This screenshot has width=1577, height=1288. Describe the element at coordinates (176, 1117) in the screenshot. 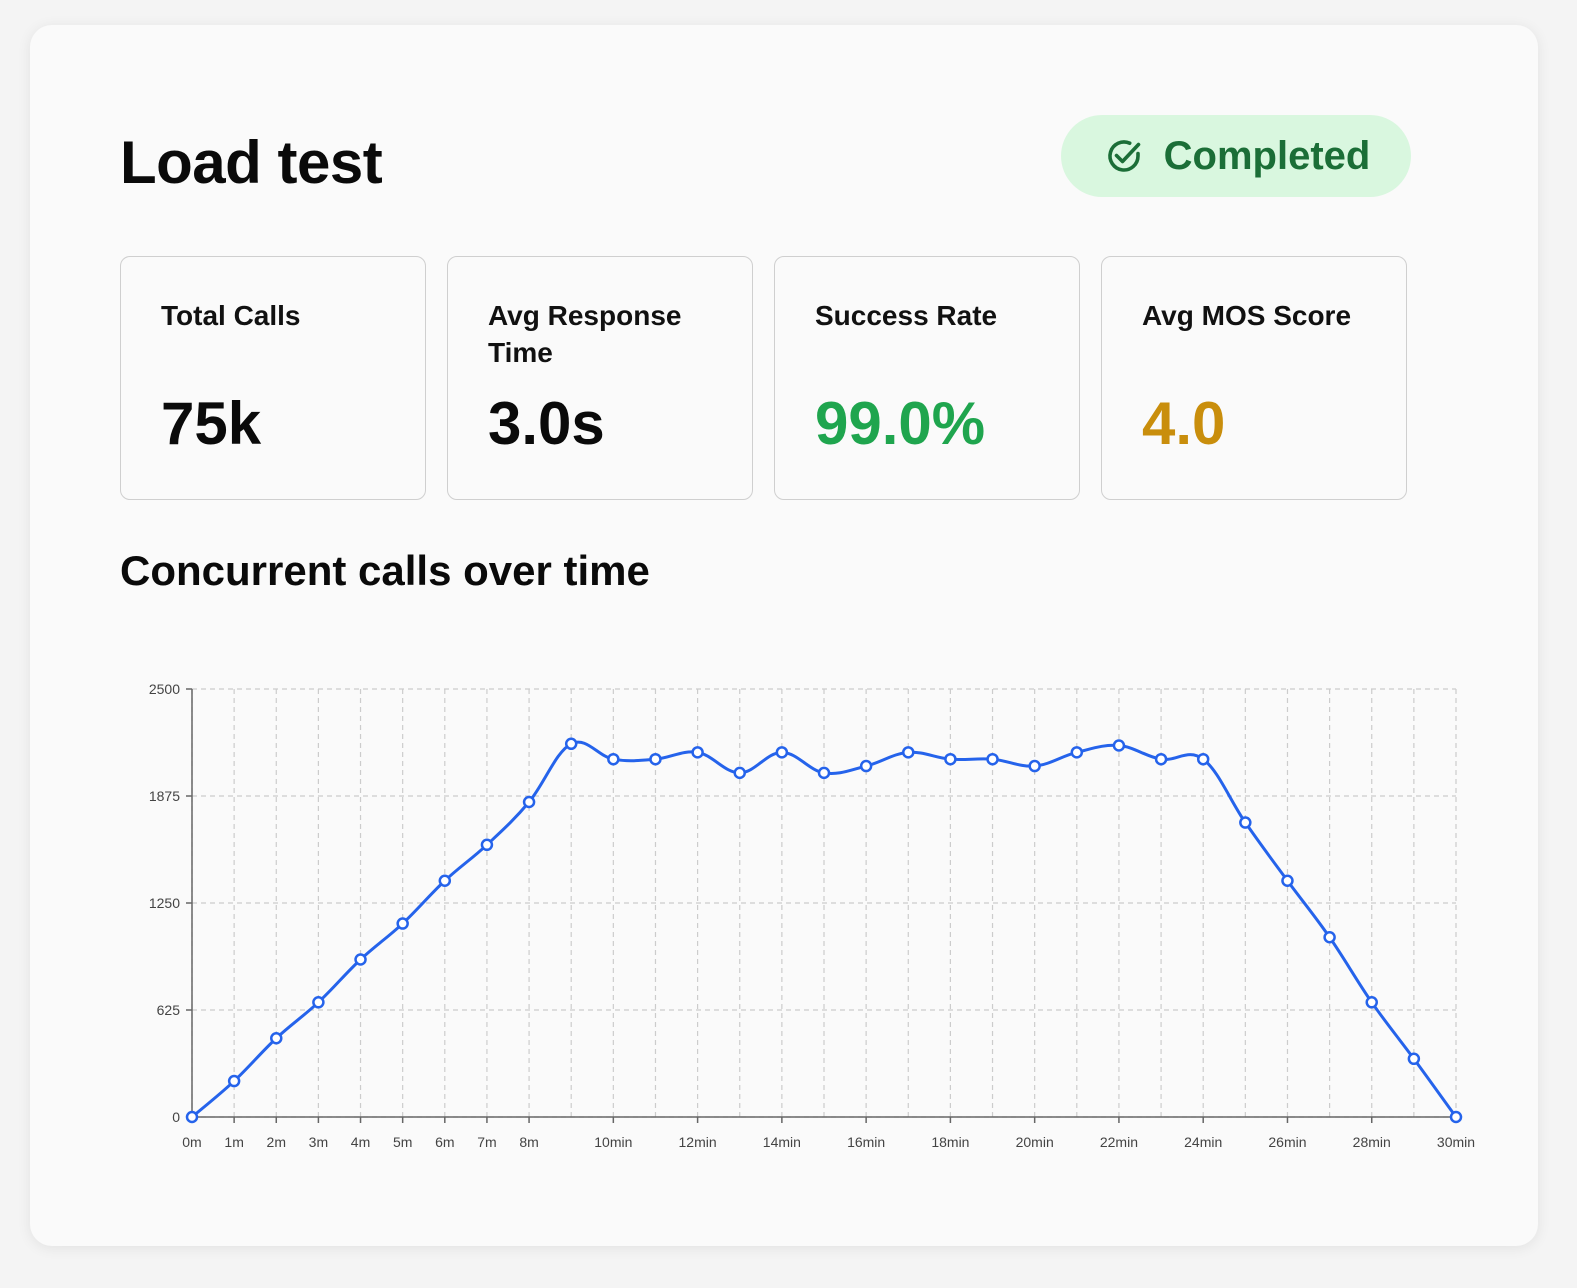

I see `y-tick-label: 0` at that location.